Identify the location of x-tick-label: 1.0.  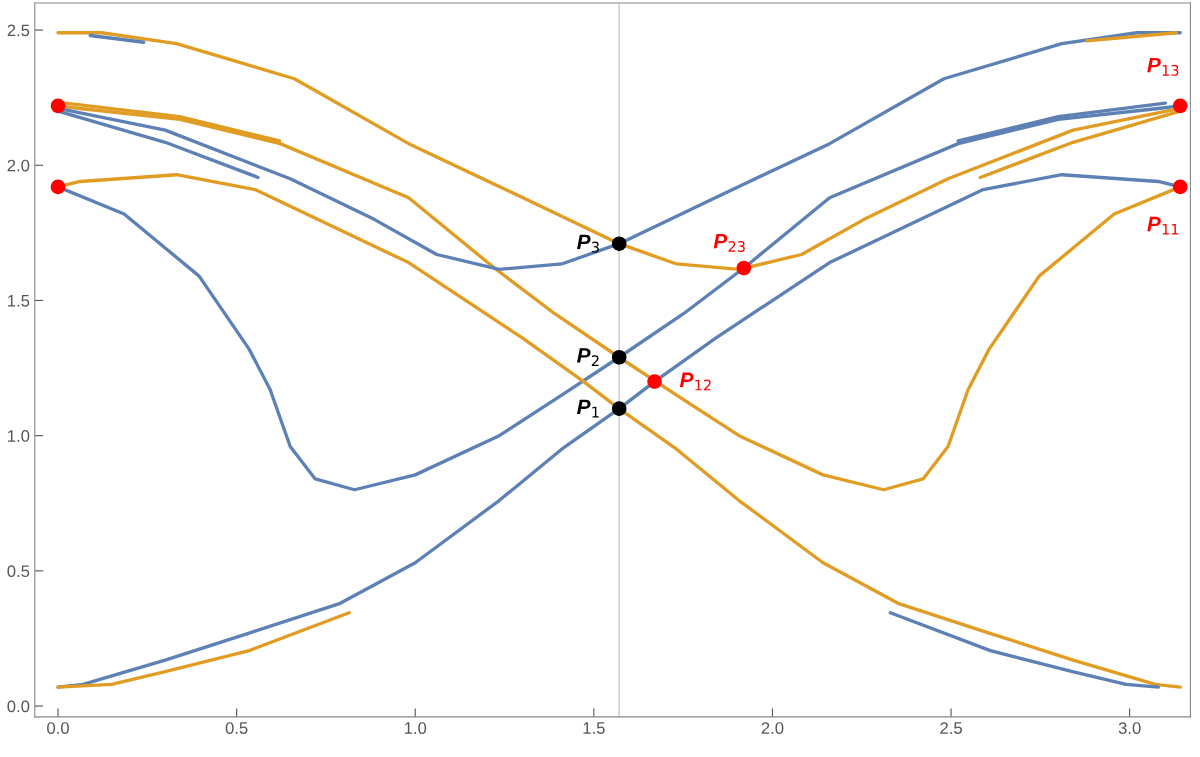
(415, 728).